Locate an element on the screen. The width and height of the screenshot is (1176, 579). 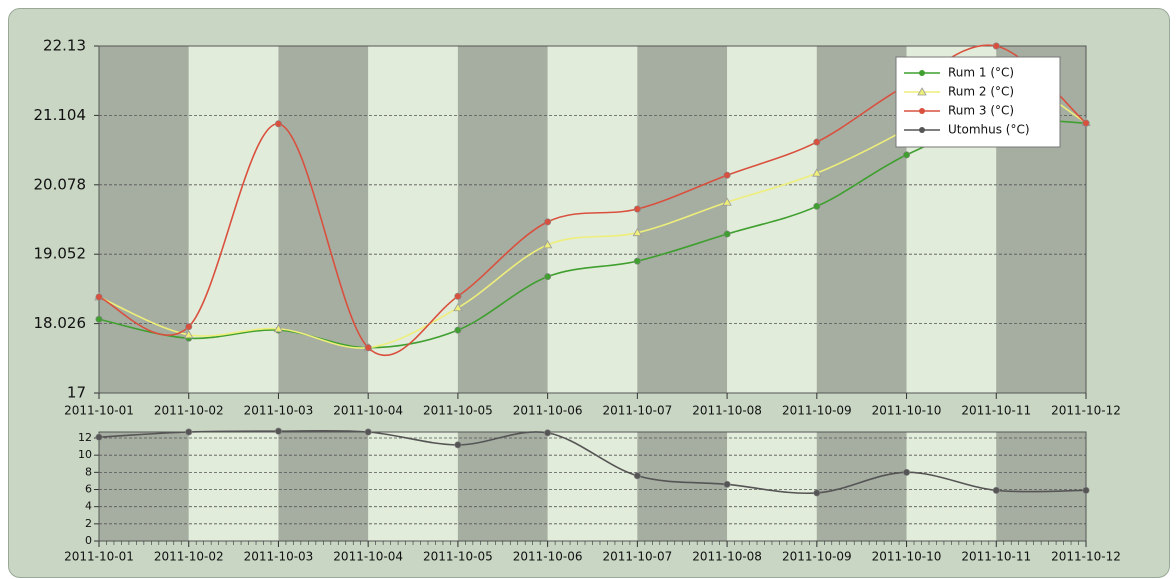
legend-label: Utomhus (°C) is located at coordinates (989, 130).